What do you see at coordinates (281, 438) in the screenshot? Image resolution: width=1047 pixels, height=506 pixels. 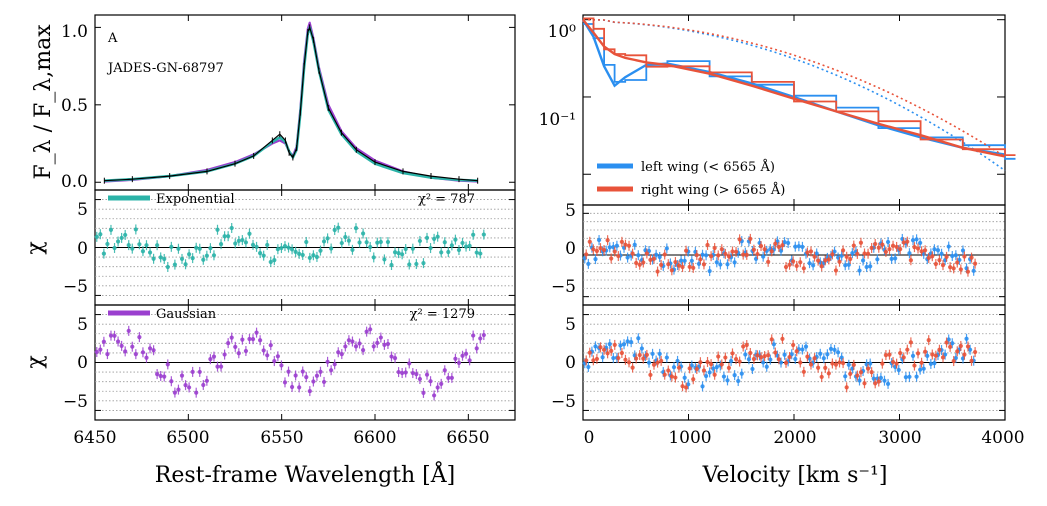 I see `left-xtick-6550: 6550` at bounding box center [281, 438].